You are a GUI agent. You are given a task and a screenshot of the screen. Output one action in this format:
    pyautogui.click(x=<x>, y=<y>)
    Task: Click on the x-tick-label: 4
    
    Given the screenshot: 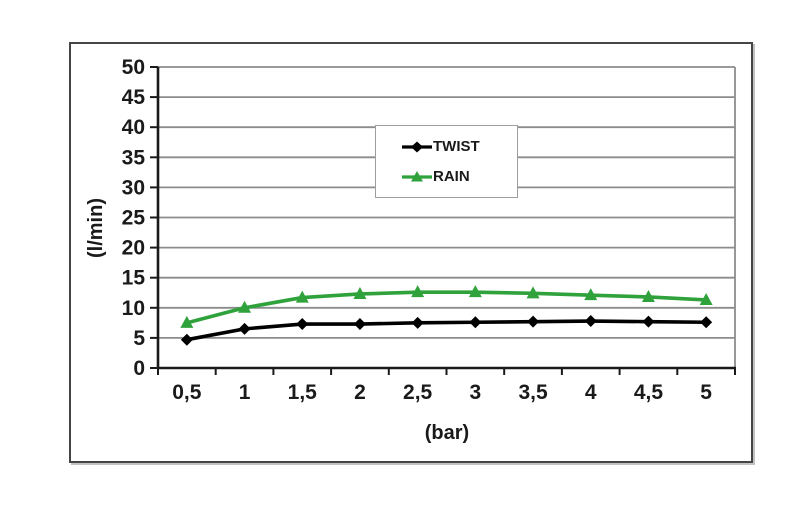 What is the action you would take?
    pyautogui.click(x=591, y=392)
    